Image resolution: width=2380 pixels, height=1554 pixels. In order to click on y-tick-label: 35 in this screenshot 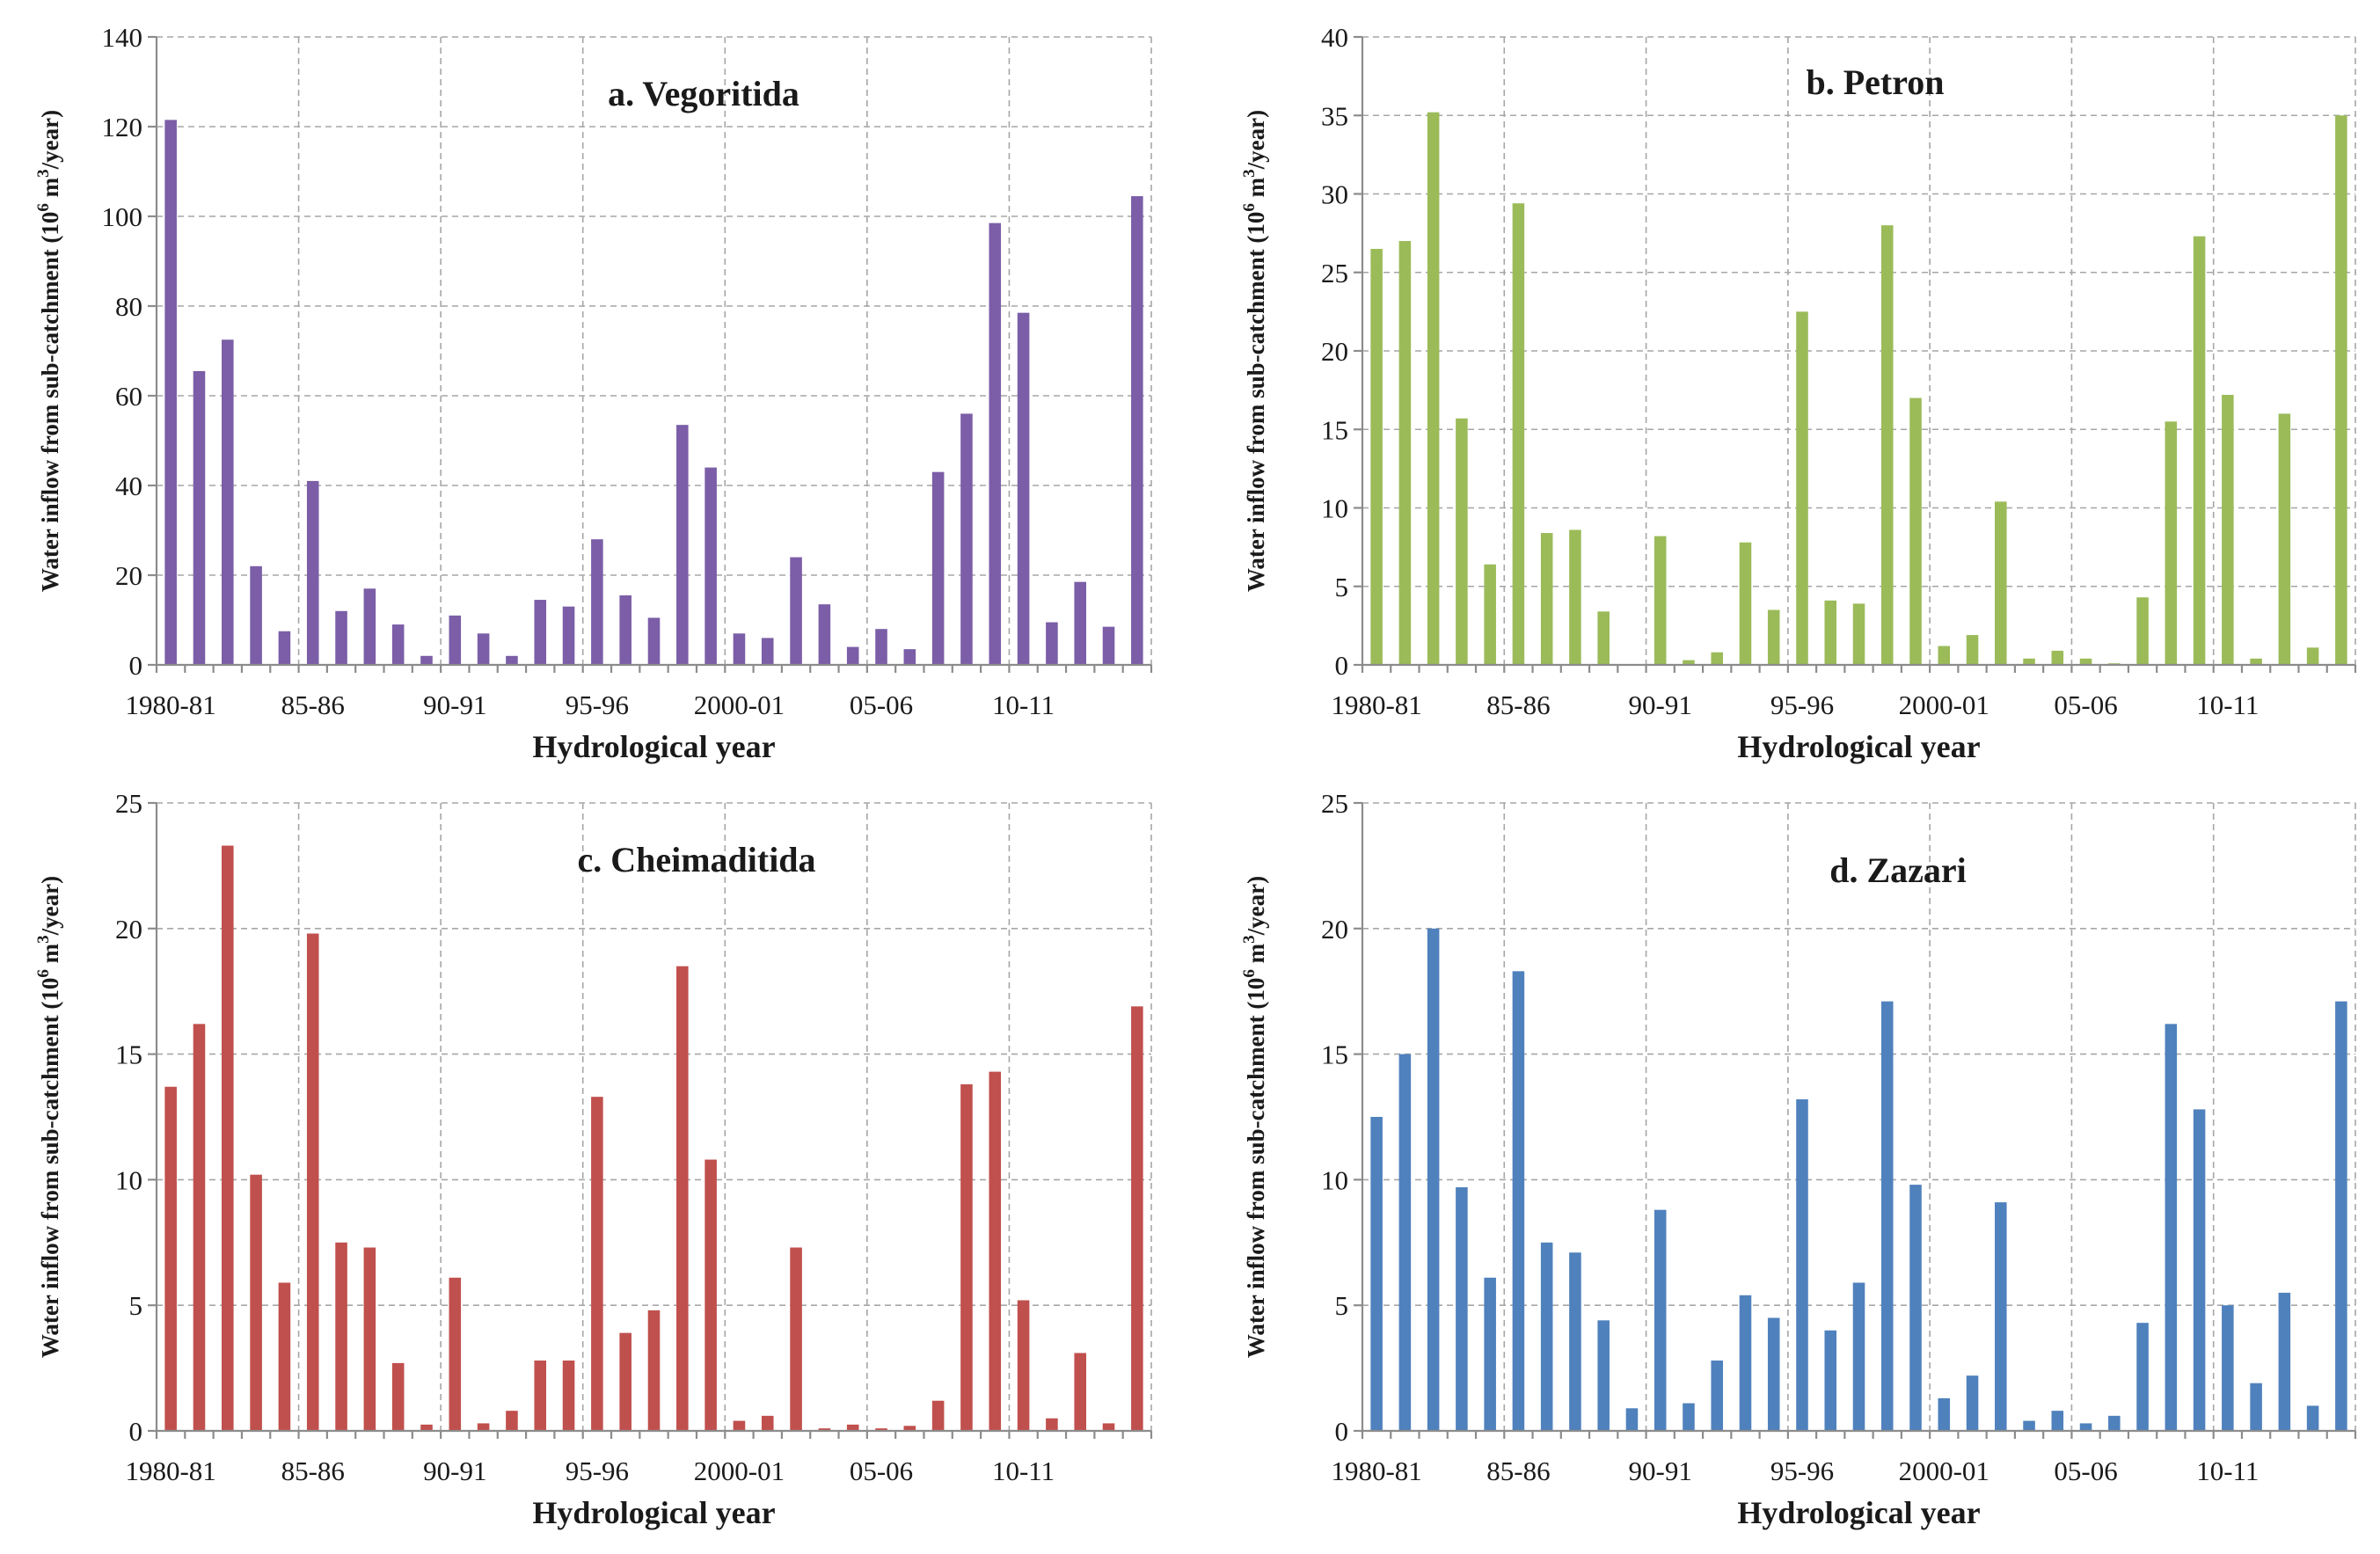, I will do `click(1334, 116)`.